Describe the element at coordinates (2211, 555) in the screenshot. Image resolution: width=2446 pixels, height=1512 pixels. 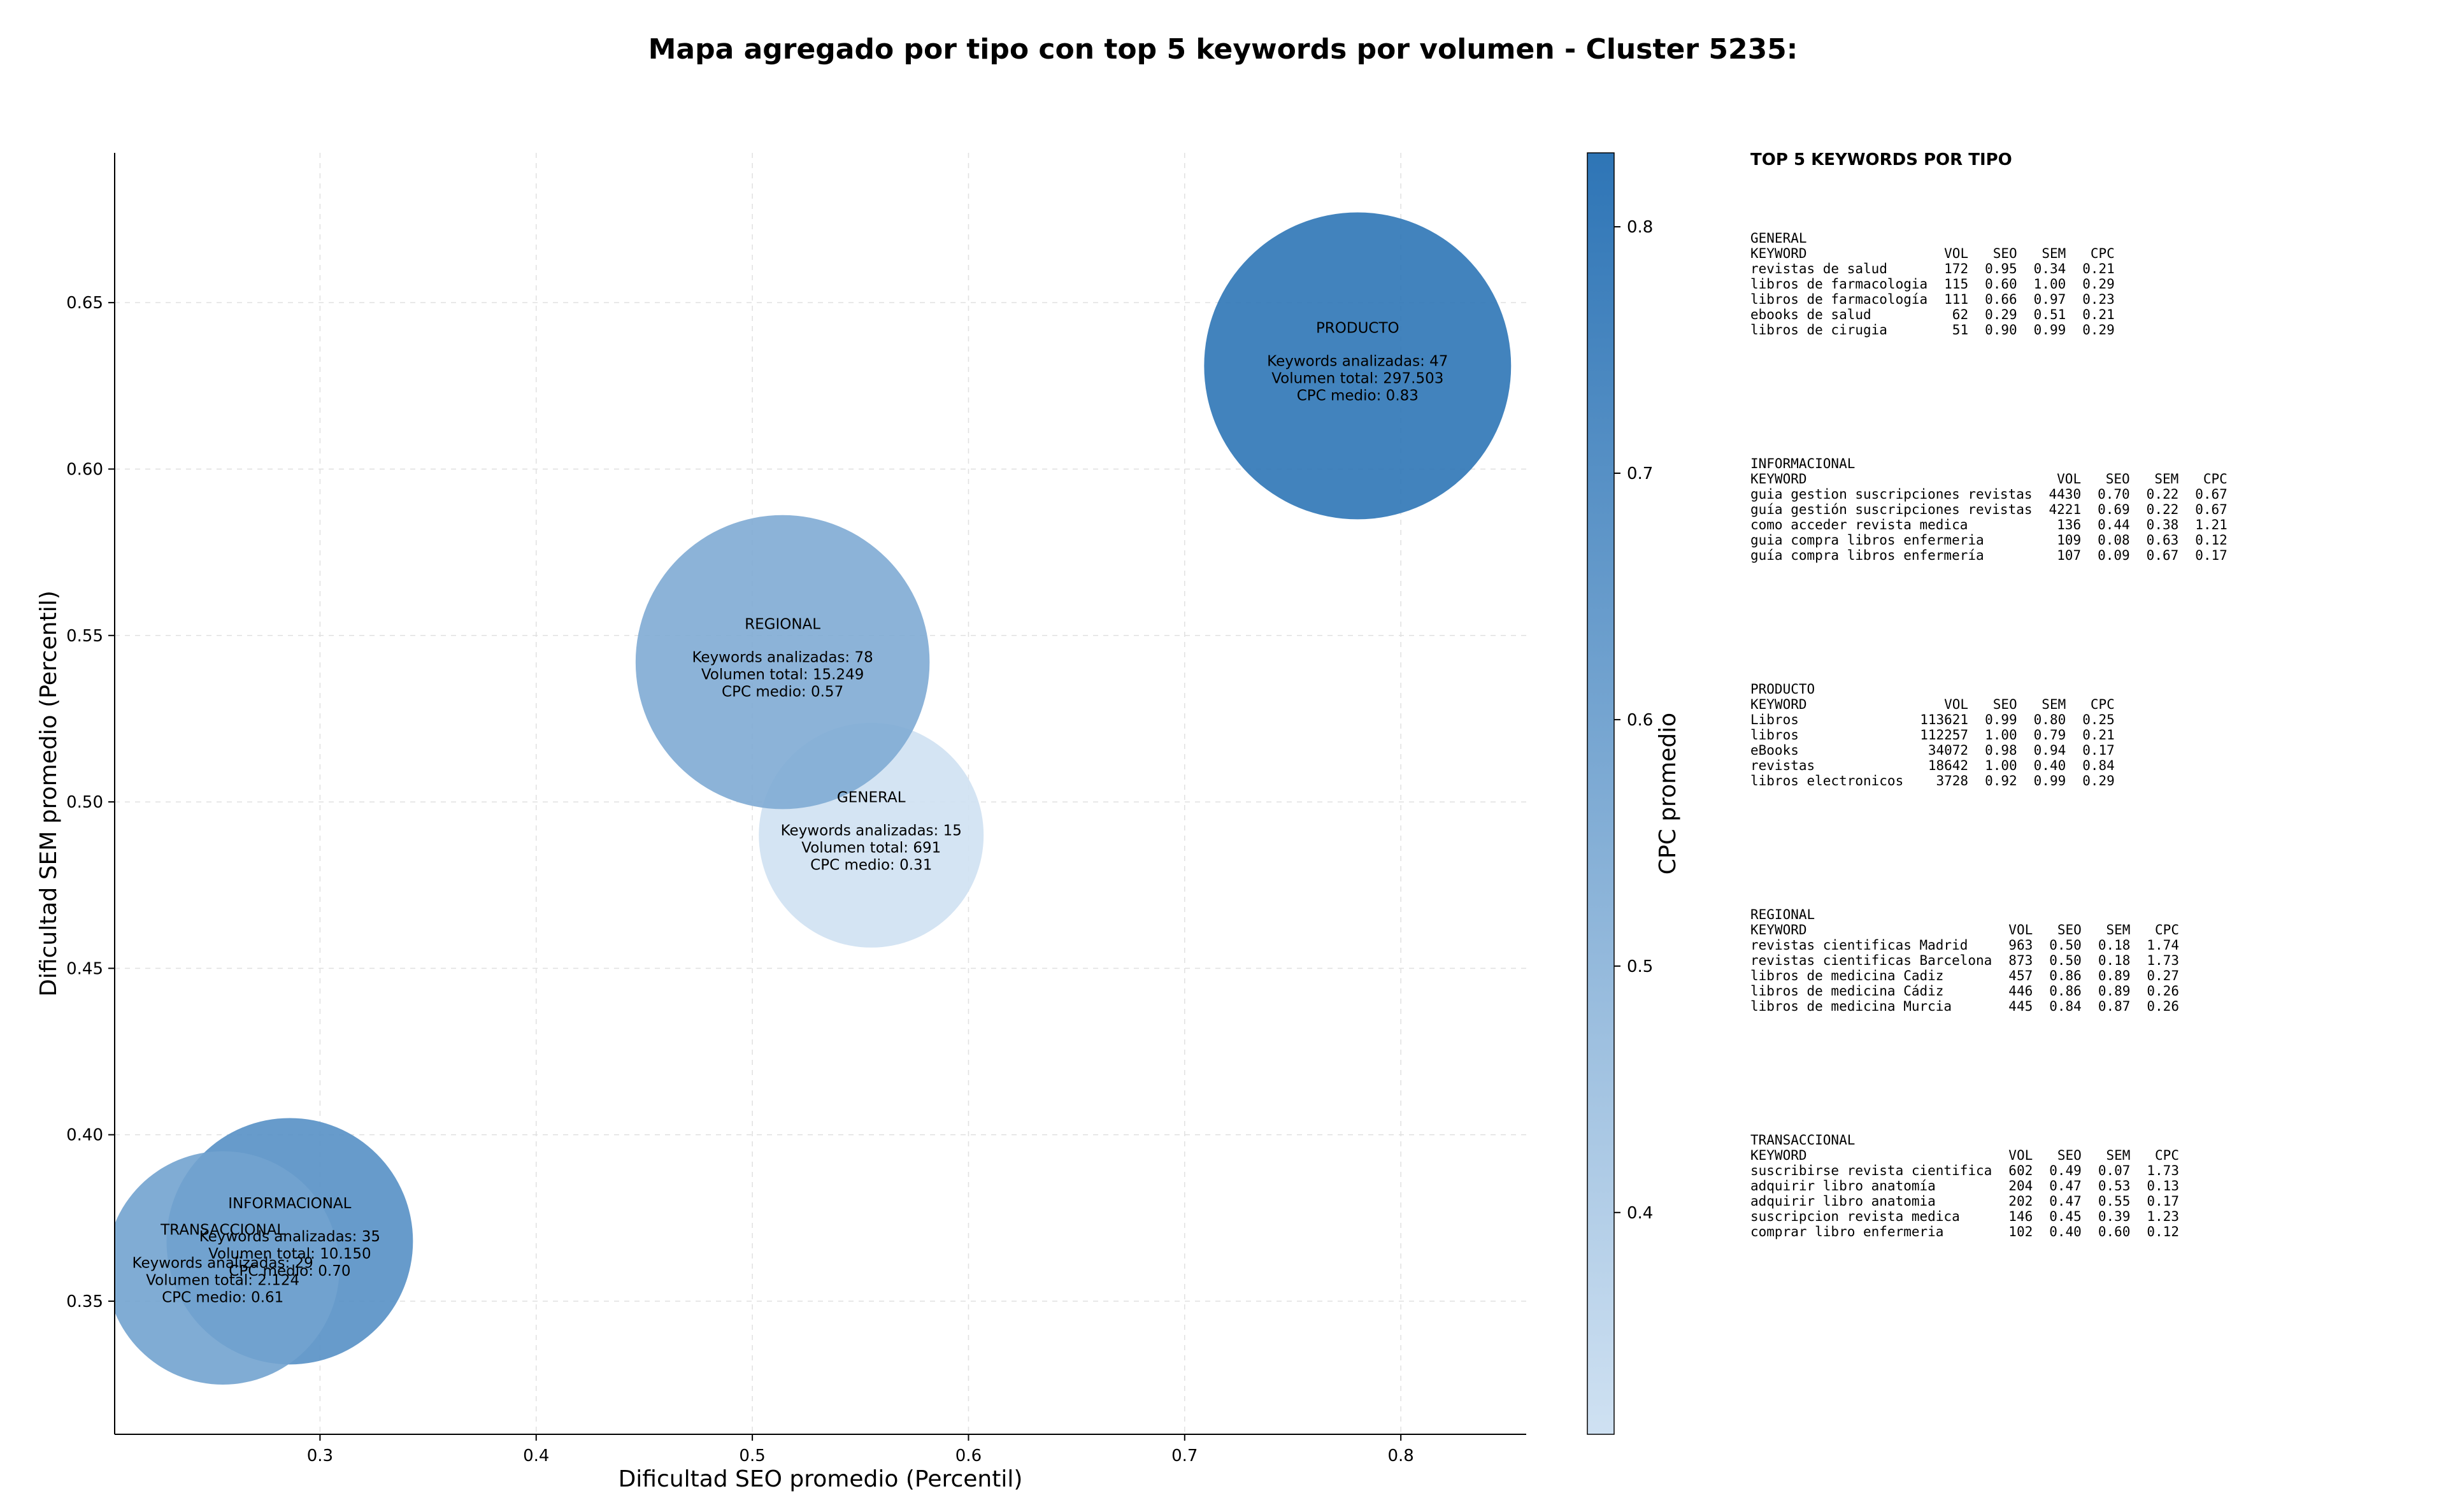
I see `value-cell: 0.17` at that location.